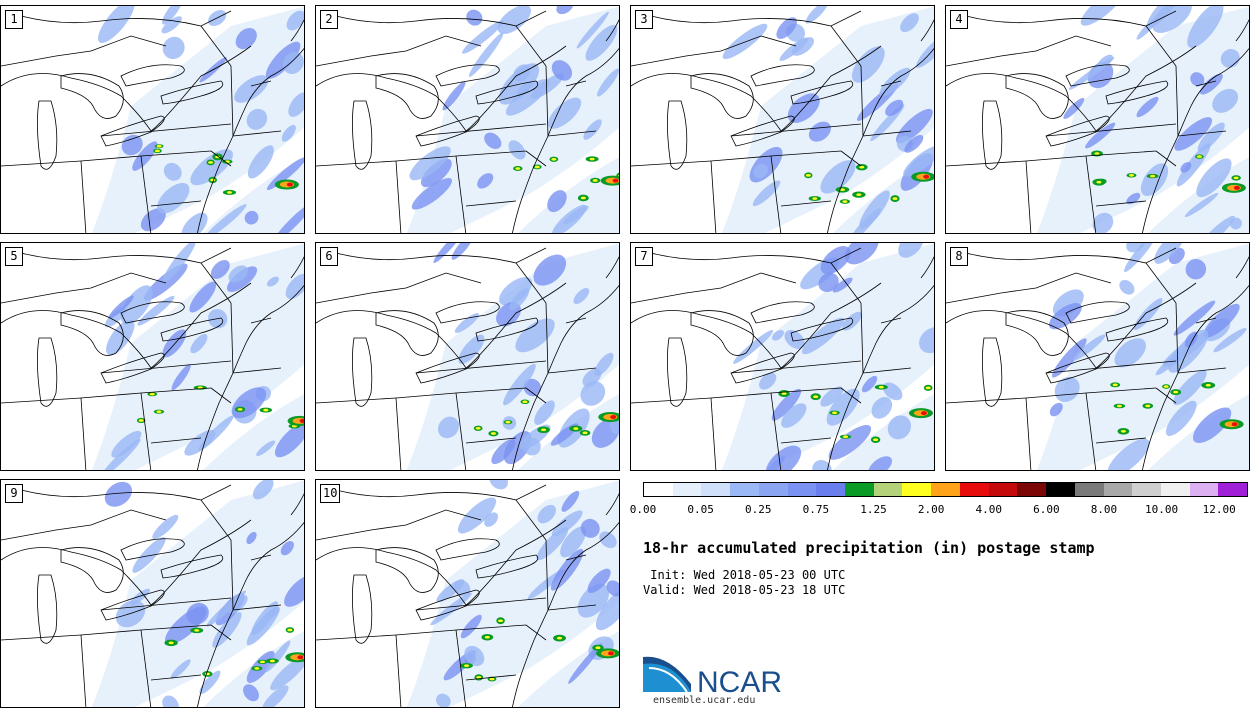  Describe the element at coordinates (1104, 509) in the screenshot. I see `colorbar-tick-label: 8.00` at that location.